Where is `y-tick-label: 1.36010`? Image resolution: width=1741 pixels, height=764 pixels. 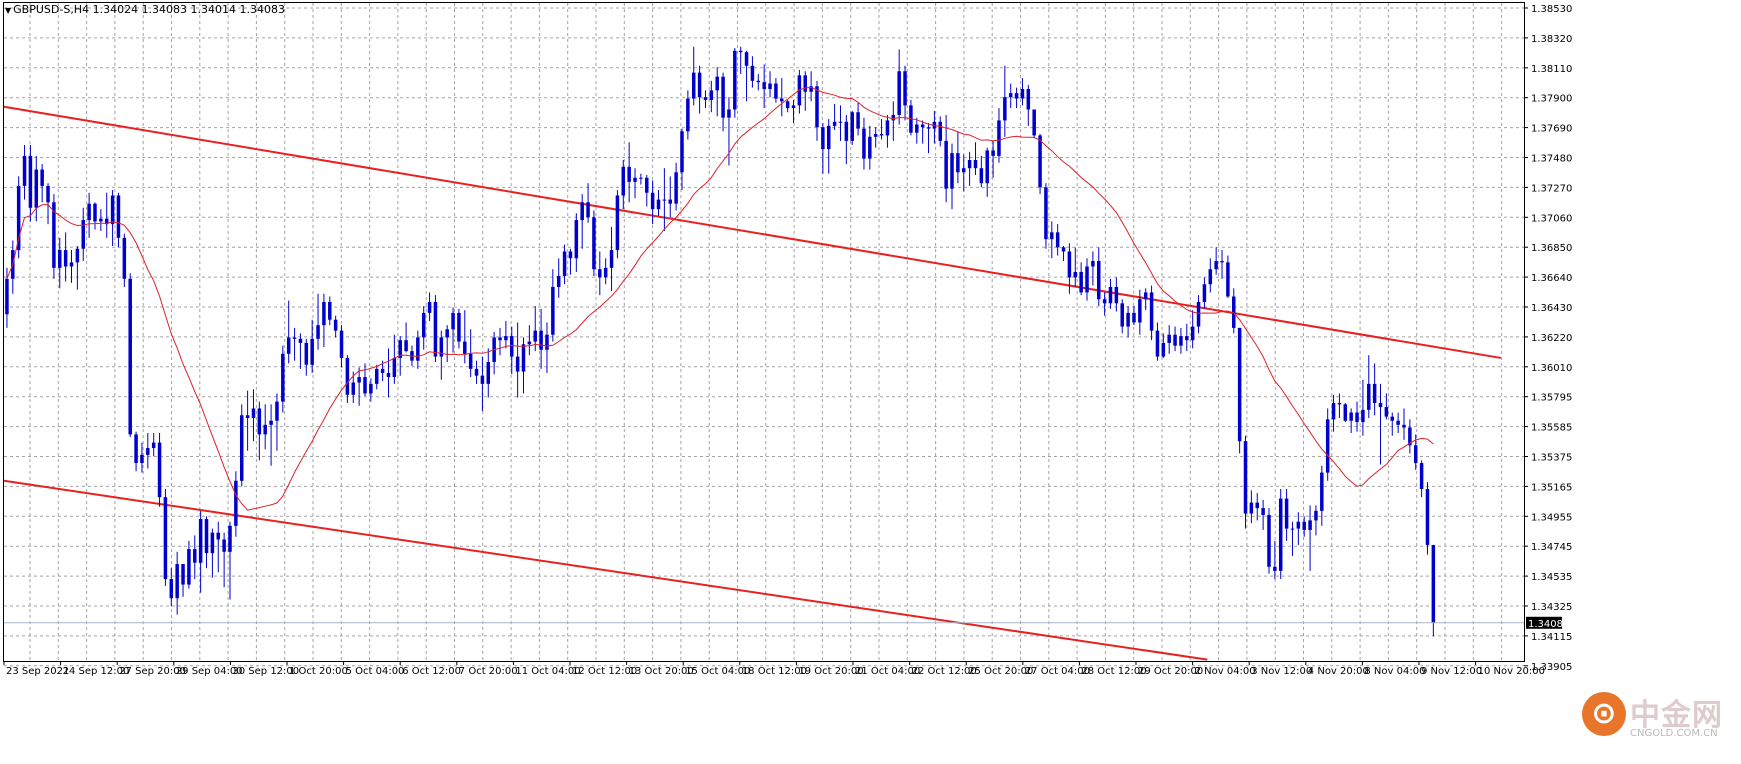 y-tick-label: 1.36010 is located at coordinates (1551, 368).